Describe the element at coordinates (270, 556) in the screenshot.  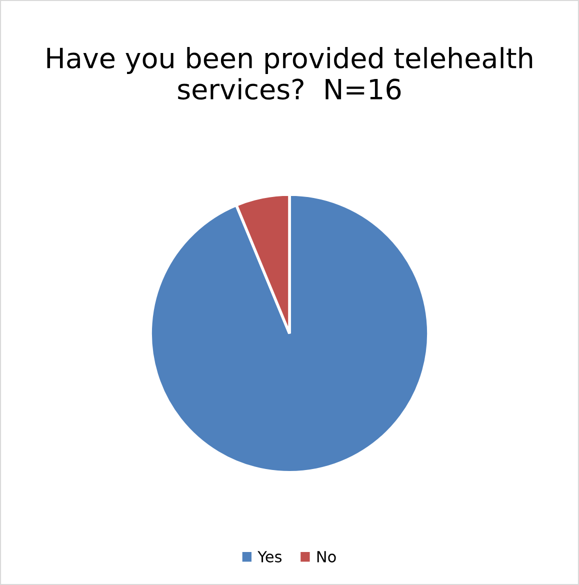
I see `legend-label: Yes` at that location.